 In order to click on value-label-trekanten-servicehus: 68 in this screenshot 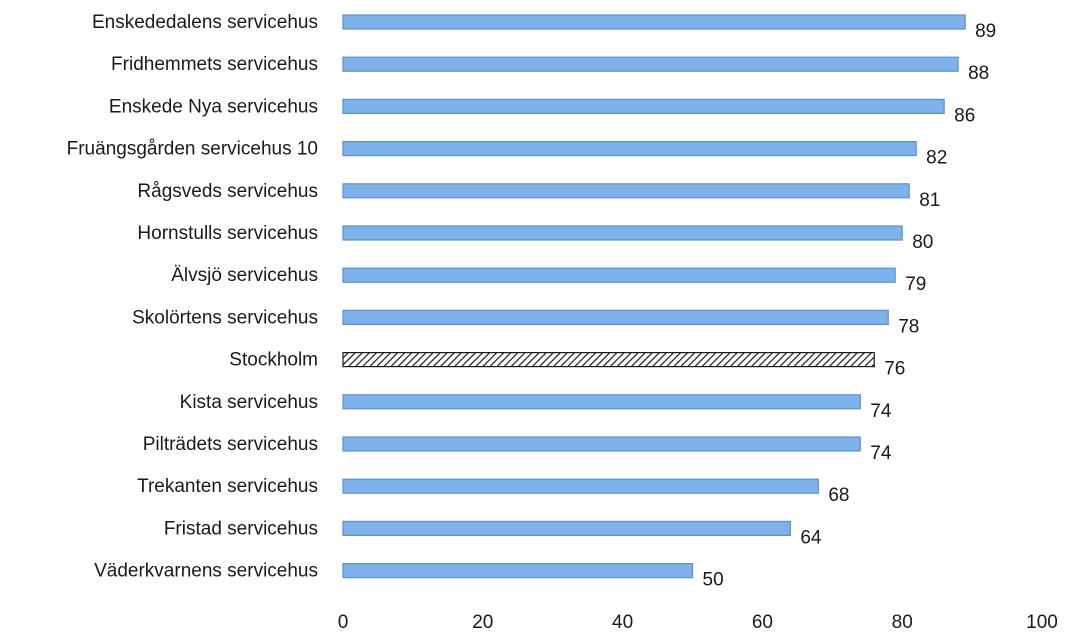, I will do `click(838, 495)`.